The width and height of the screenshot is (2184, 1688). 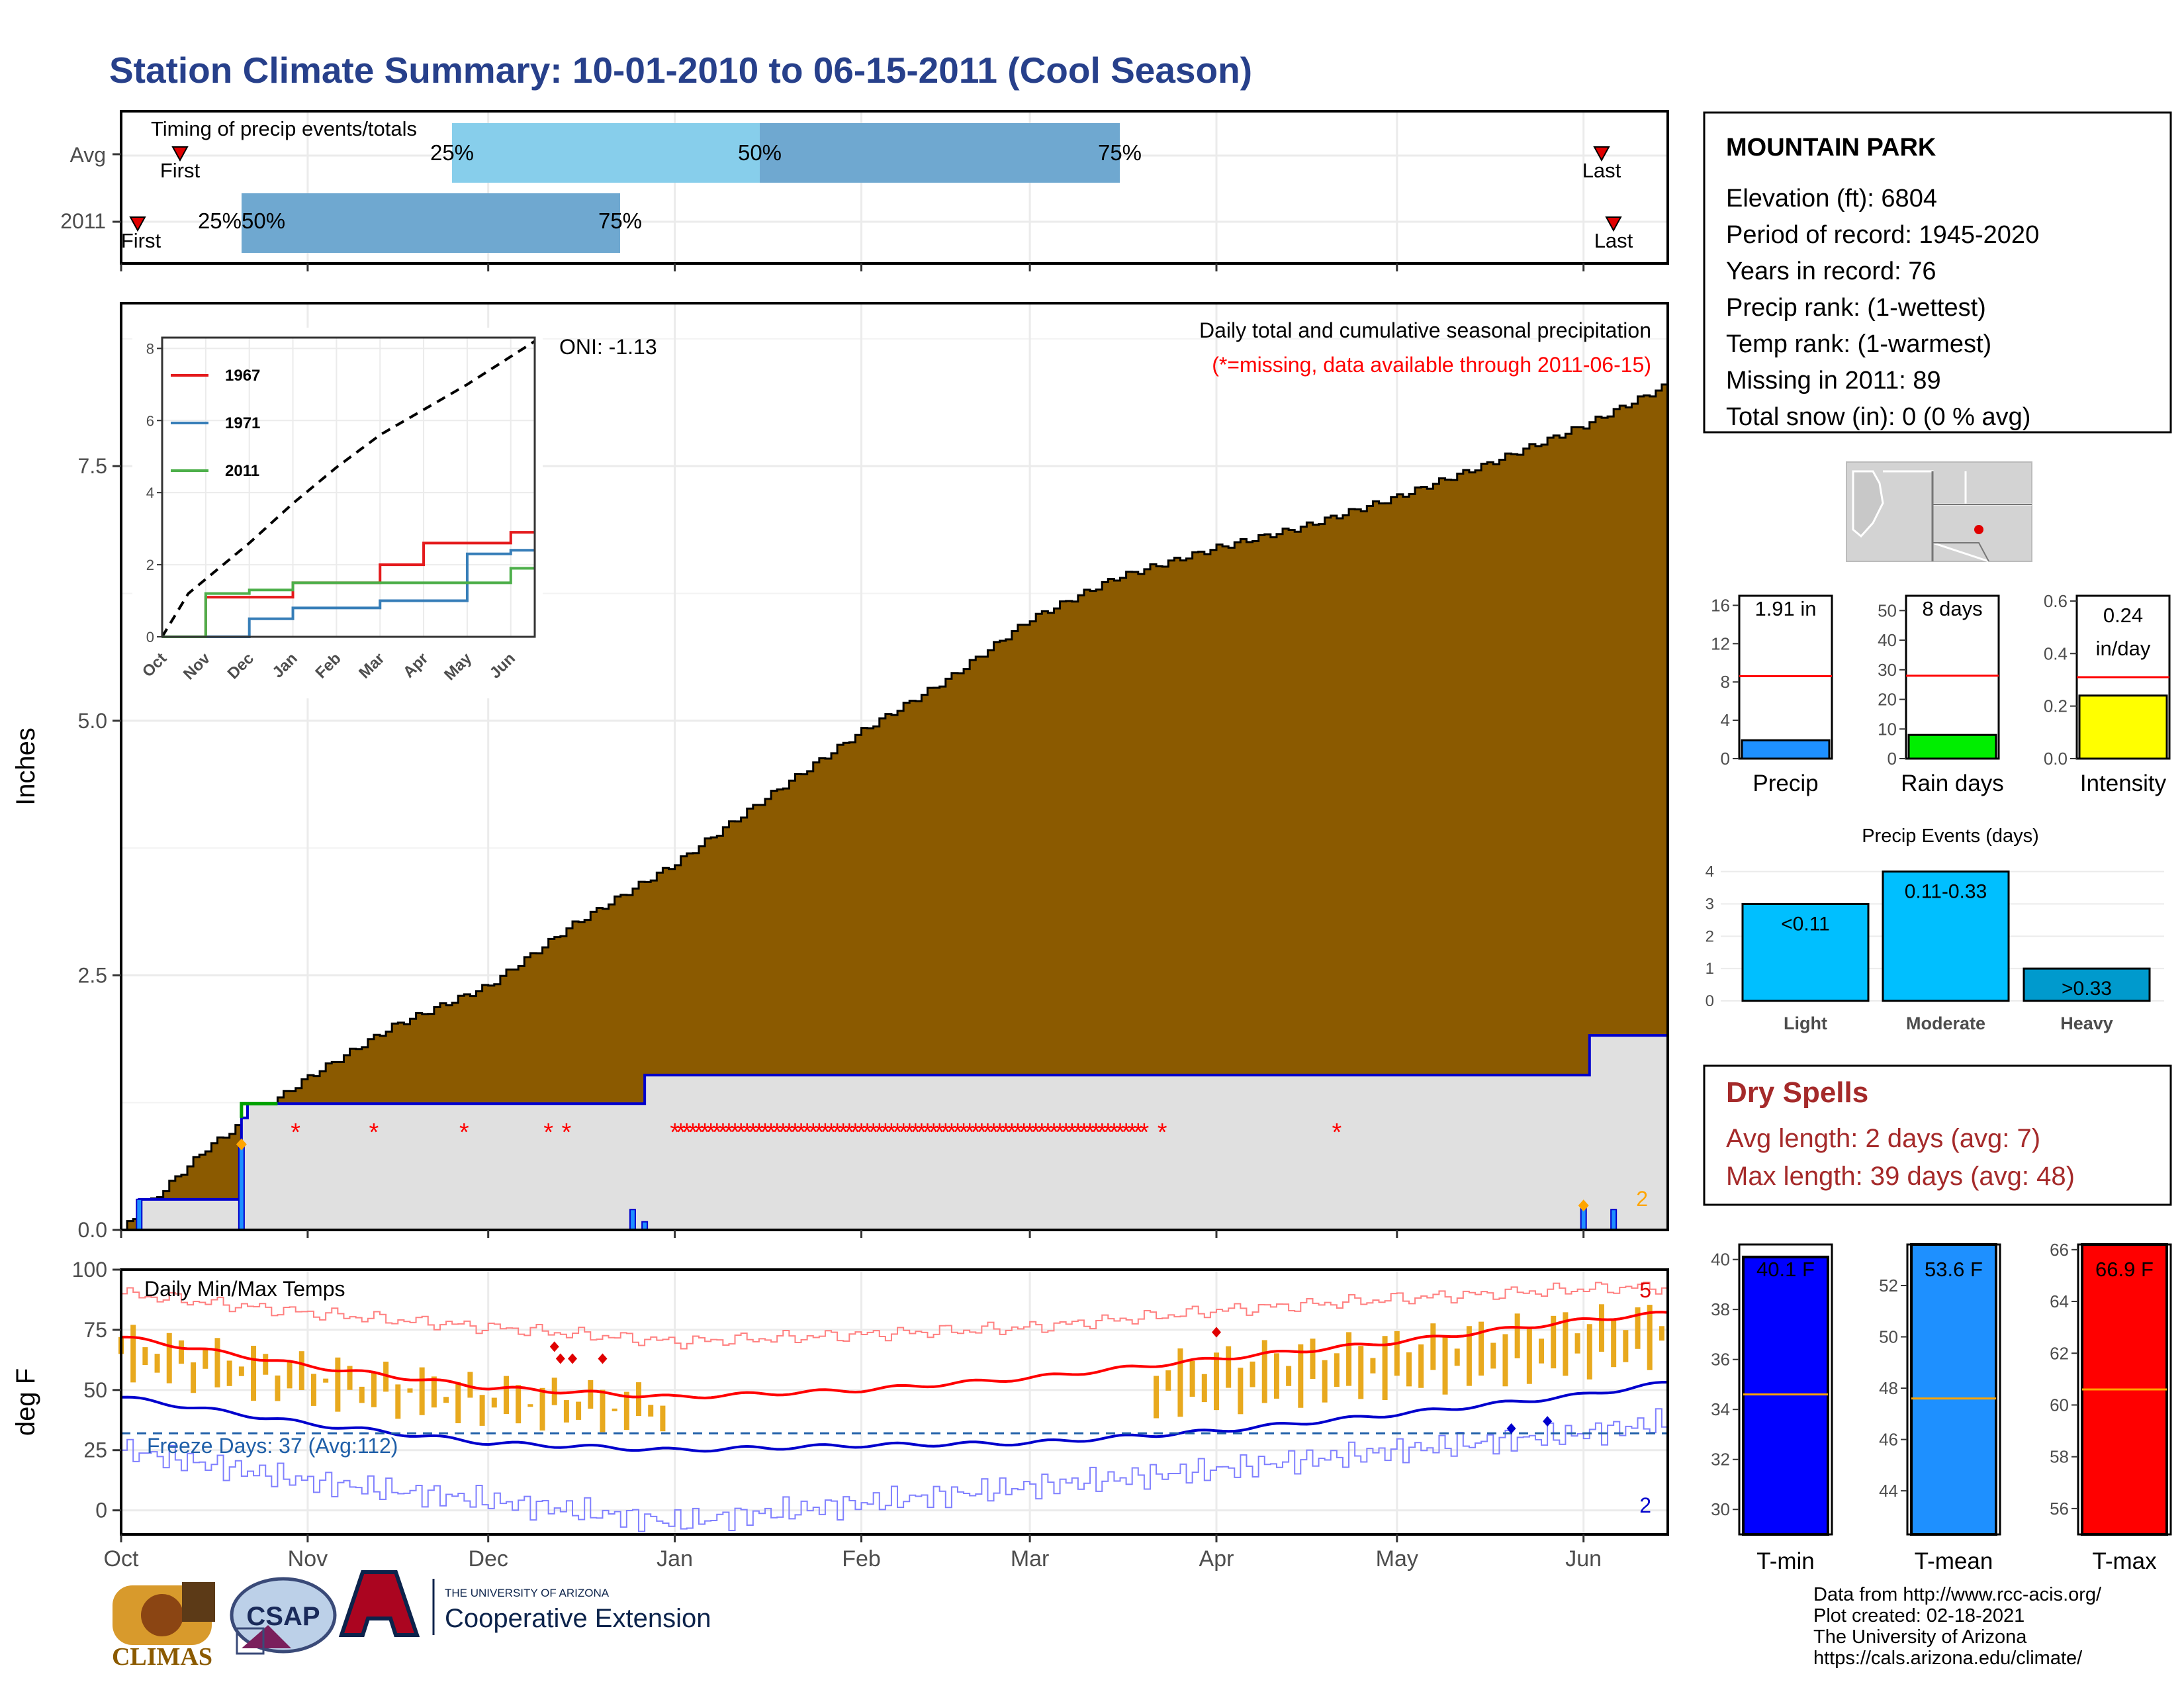 I want to click on average-min-line, so click(x=894, y=1417).